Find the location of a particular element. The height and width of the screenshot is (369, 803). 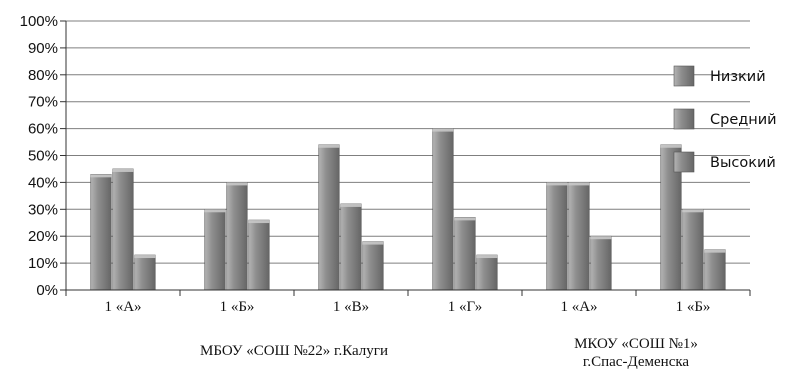

legend-label: Низкий is located at coordinates (738, 77).